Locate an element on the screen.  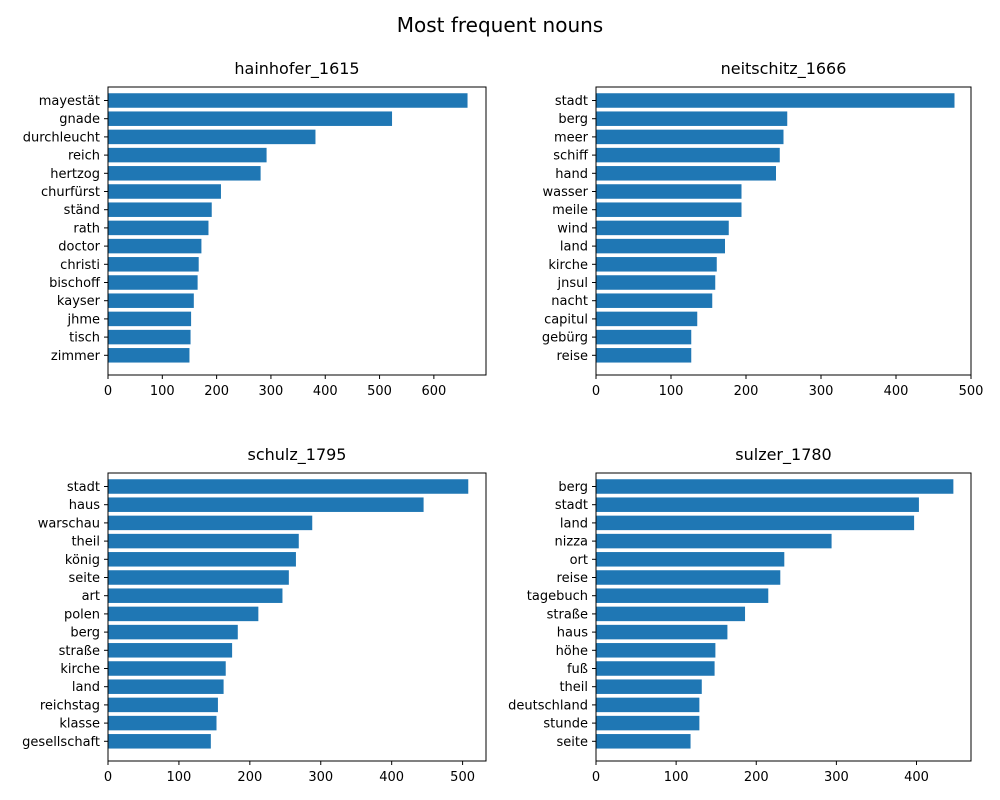
y-tick-label: nacht is located at coordinates (569, 301).